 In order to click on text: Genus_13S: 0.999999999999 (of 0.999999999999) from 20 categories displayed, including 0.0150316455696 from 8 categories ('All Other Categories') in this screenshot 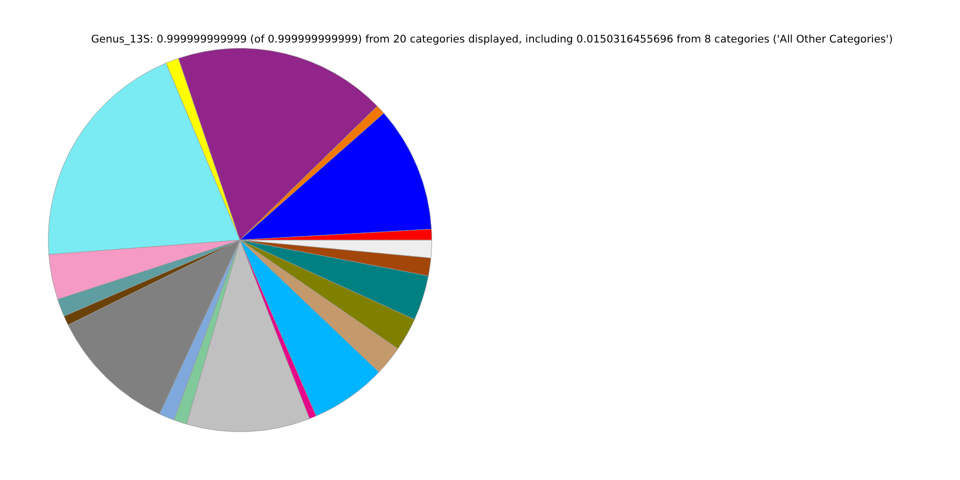, I will do `click(492, 40)`.